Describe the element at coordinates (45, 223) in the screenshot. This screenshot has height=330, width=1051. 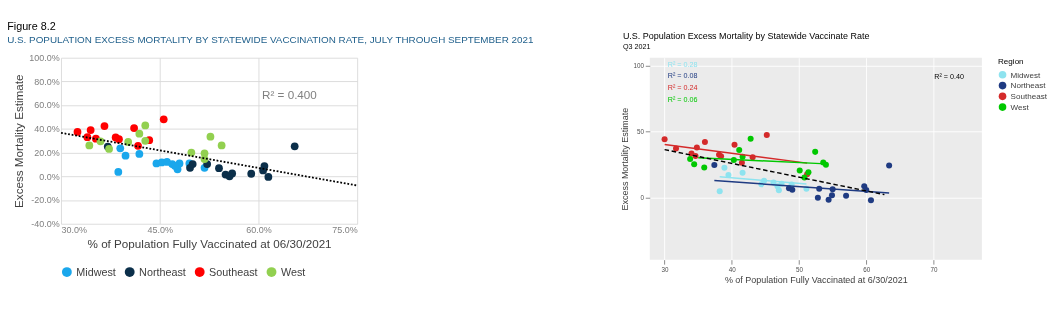
I see `y-tick-label: -40.0%` at that location.